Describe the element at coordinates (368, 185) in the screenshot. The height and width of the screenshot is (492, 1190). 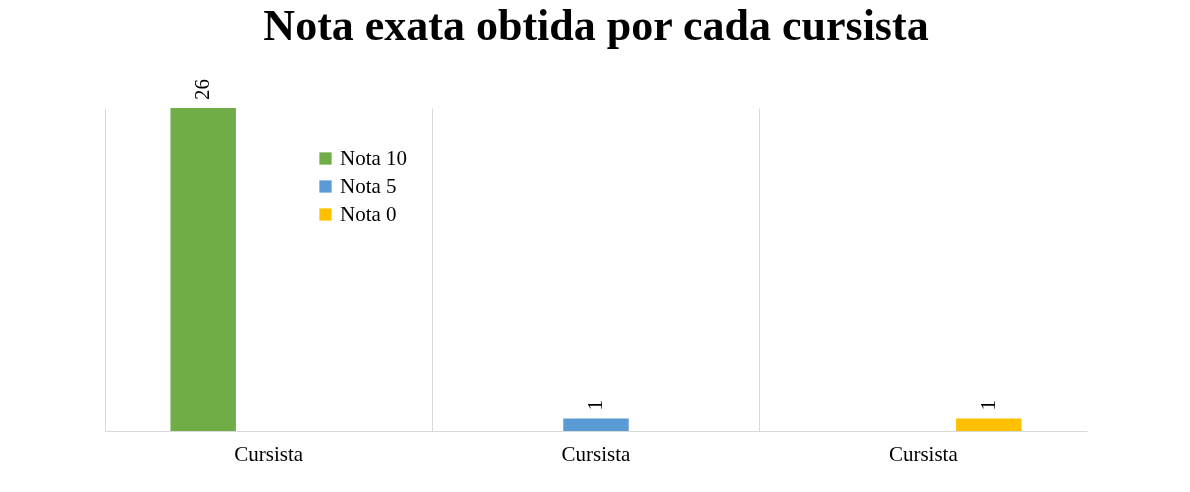
I see `legend-label: Nota 5` at that location.